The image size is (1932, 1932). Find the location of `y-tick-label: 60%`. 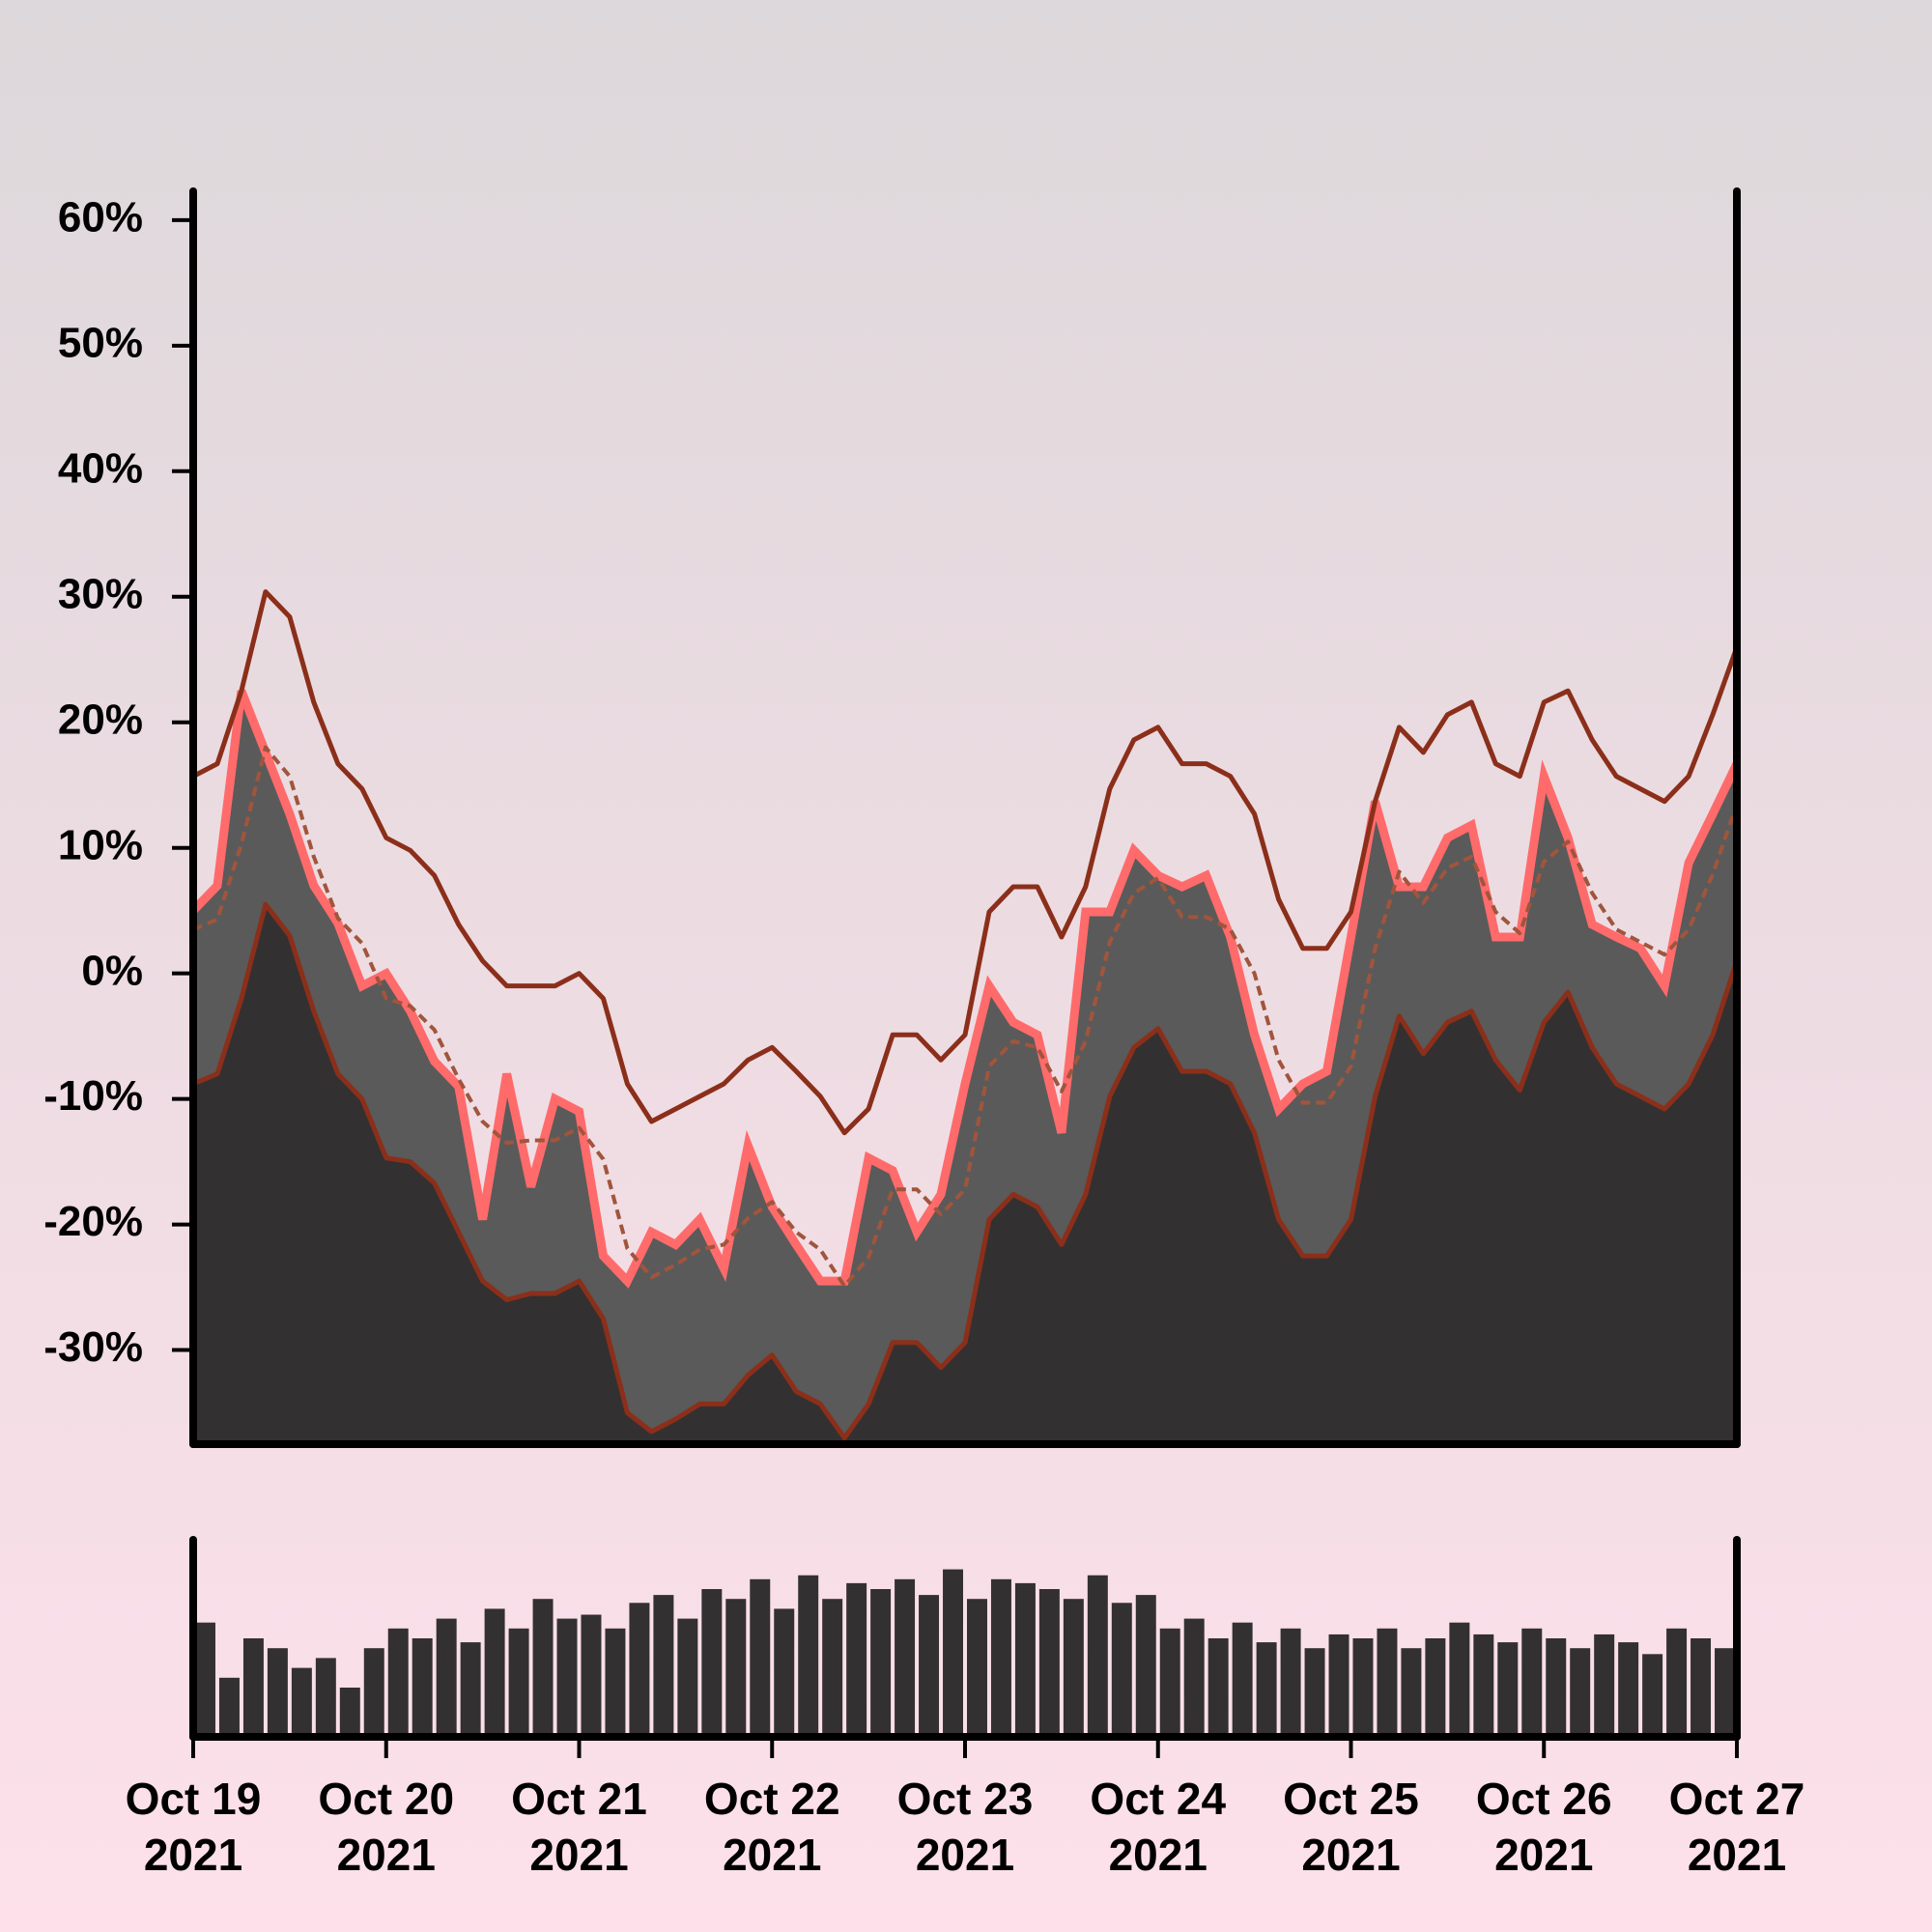

y-tick-label: 60% is located at coordinates (100, 218).